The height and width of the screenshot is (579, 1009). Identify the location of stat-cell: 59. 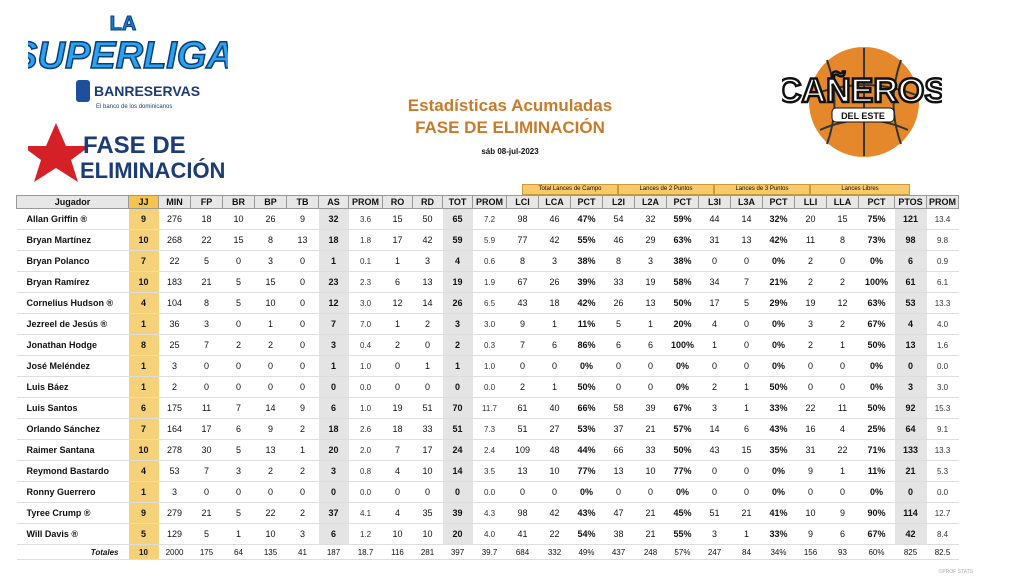
(457, 240).